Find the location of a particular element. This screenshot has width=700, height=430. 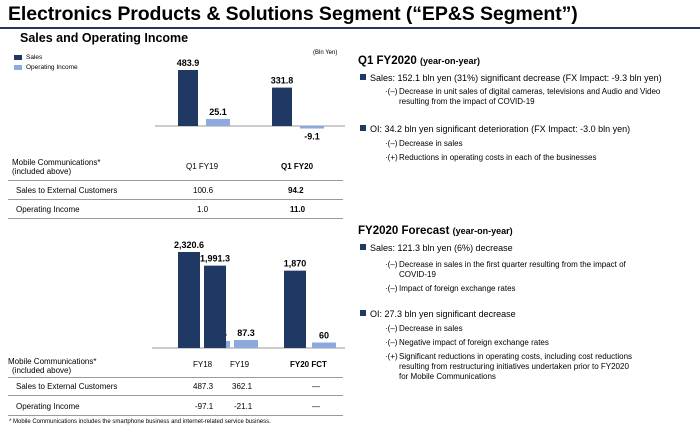

sales-value-label-0: 2,320.6 is located at coordinates (189, 245).